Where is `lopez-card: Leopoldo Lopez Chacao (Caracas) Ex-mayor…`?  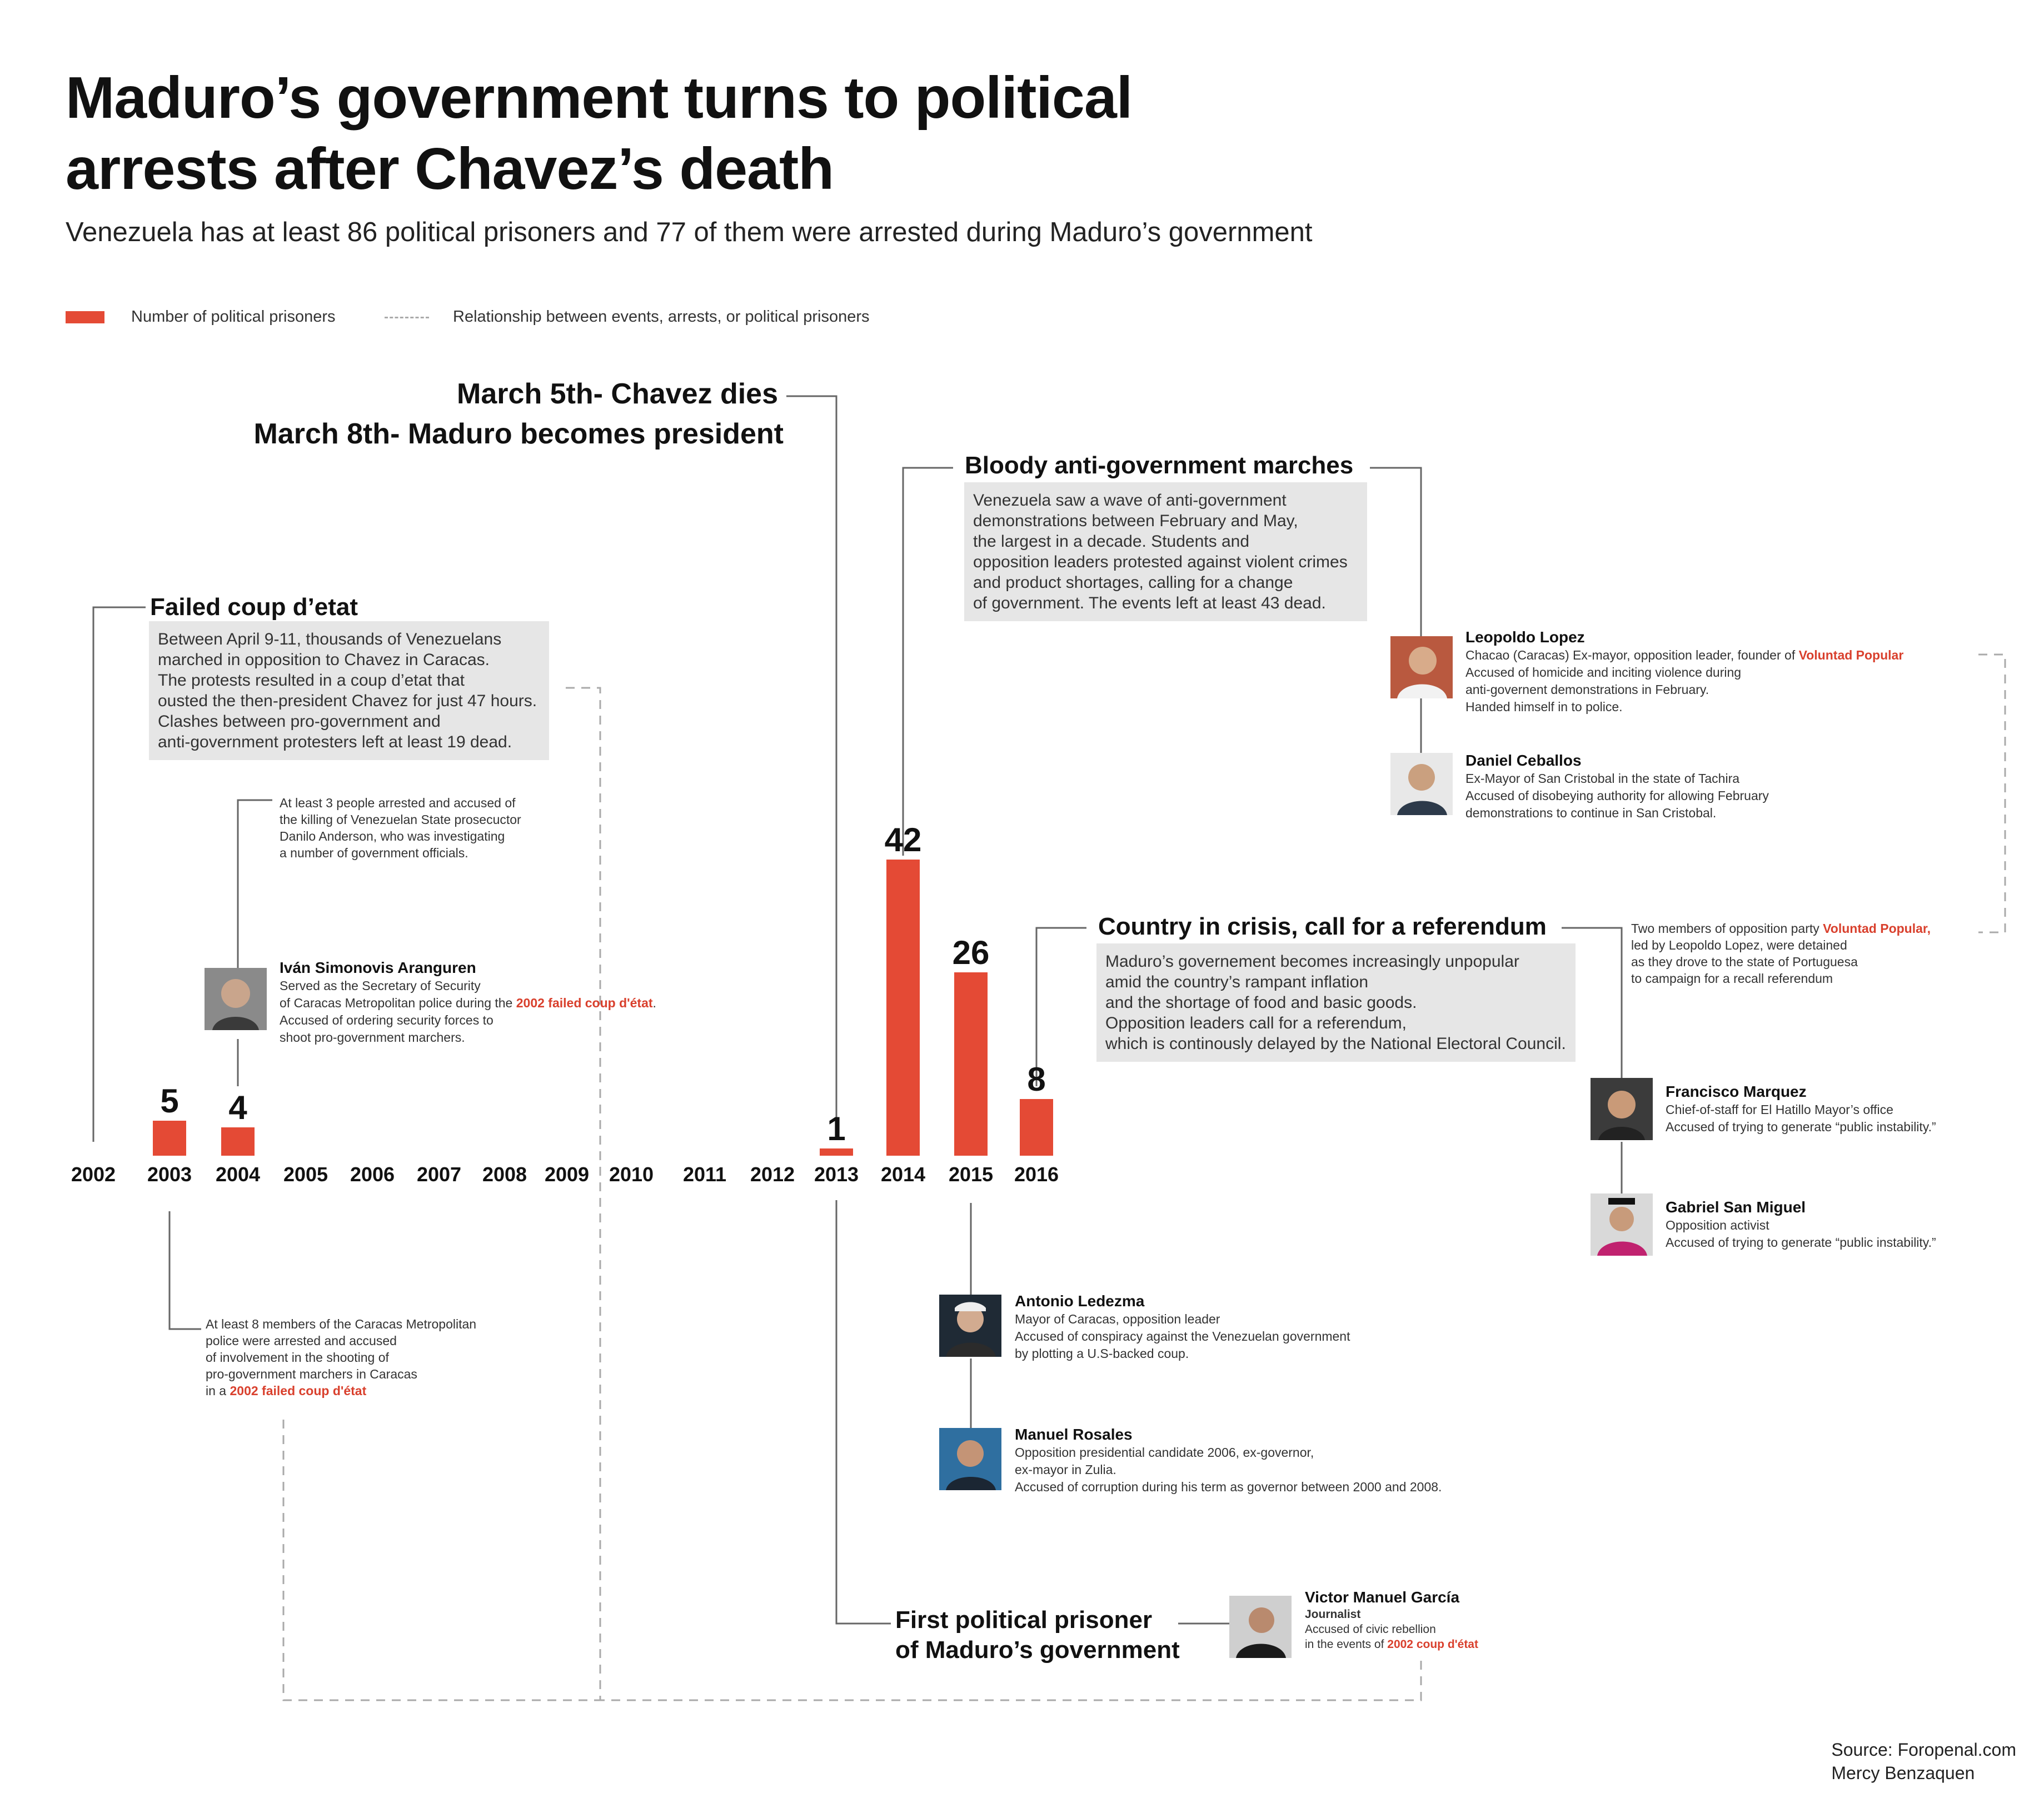
lopez-card: Leopoldo Lopez Chacao (Caracas) Ex-mayor… is located at coordinates (1684, 672).